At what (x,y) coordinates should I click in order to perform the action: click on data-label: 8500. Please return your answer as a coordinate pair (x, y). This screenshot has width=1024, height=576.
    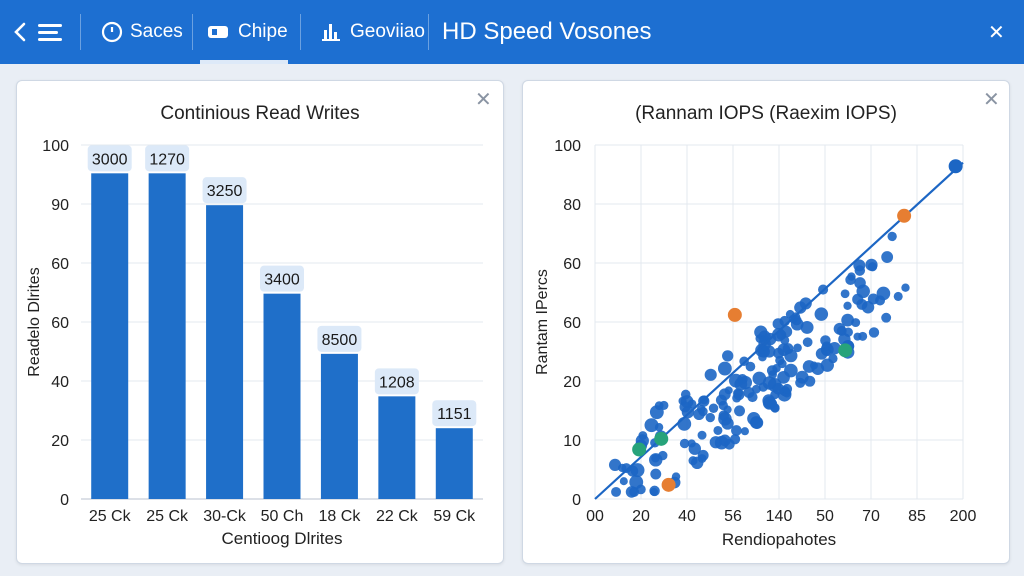
    Looking at the image, I should click on (340, 340).